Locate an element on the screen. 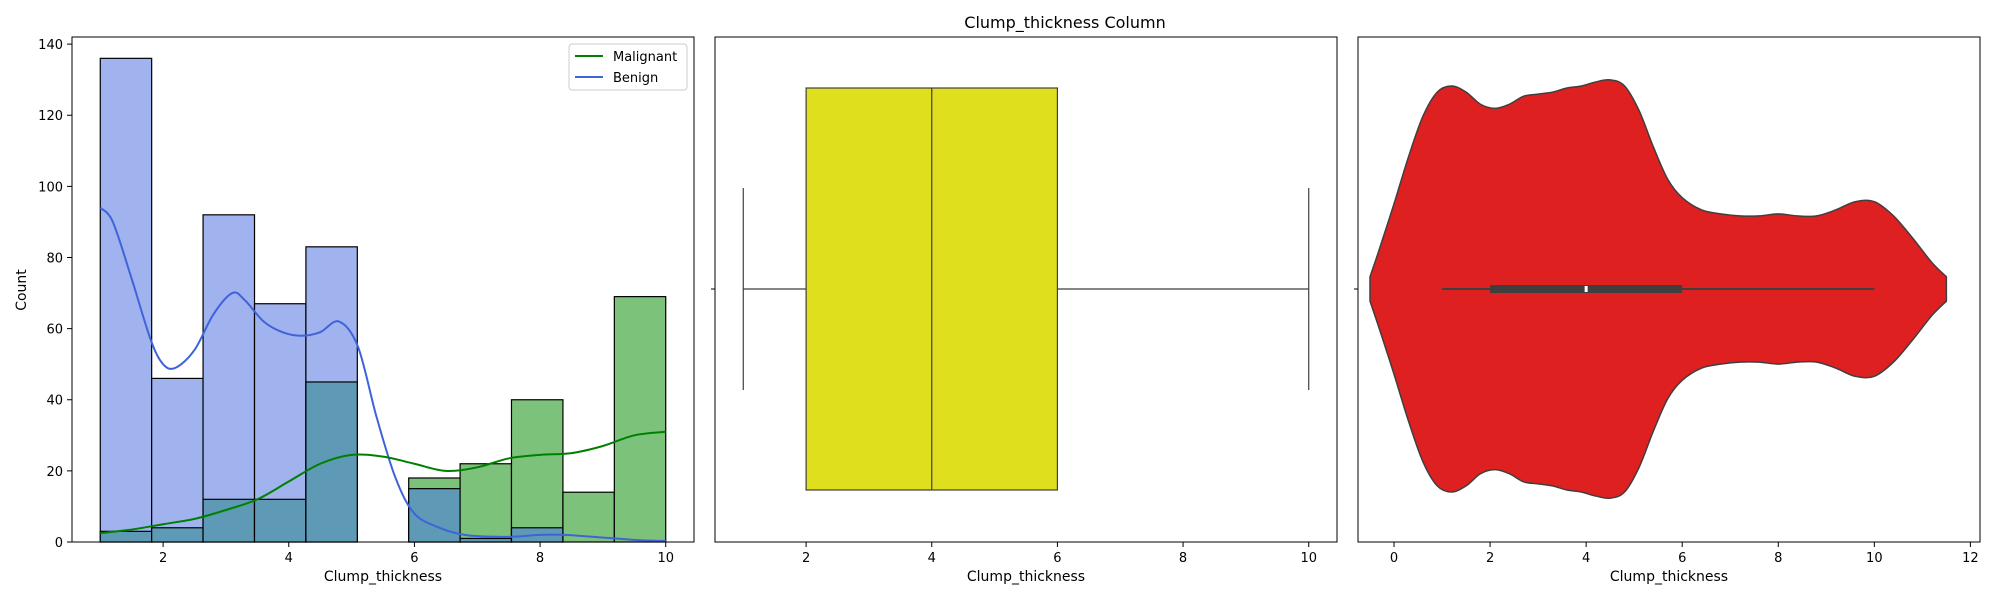  legend-malignant-label: Malignant is located at coordinates (645, 57).